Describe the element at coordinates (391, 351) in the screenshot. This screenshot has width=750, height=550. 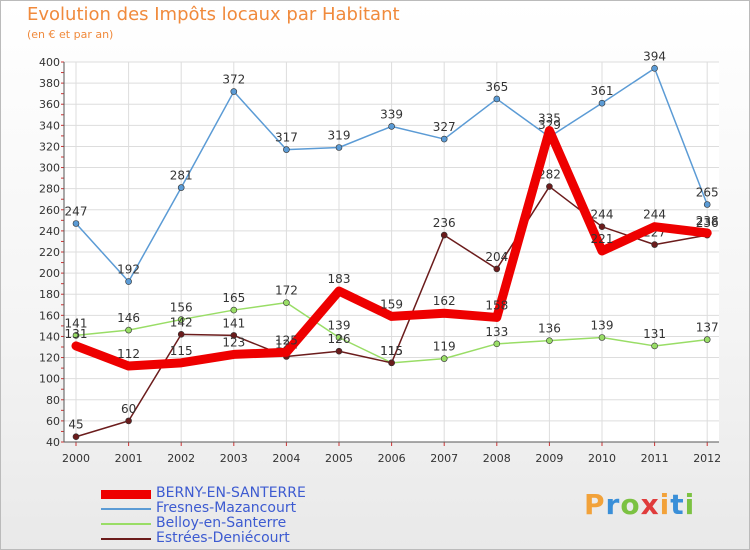
I see `data-label: 115` at that location.